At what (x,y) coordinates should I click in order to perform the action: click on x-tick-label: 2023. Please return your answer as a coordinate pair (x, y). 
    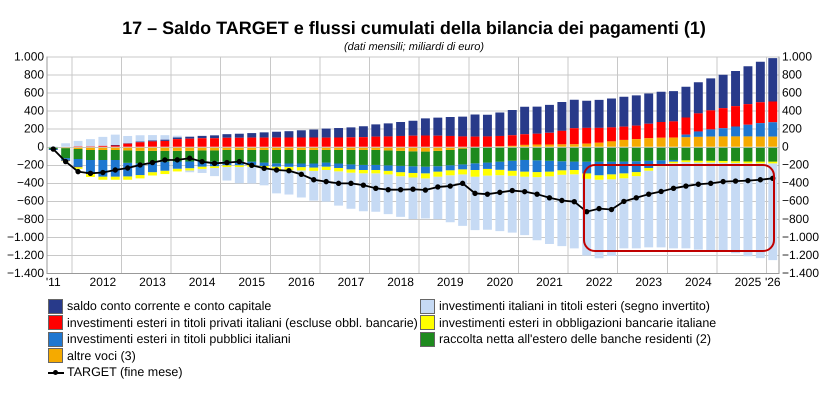
    Looking at the image, I should click on (648, 282).